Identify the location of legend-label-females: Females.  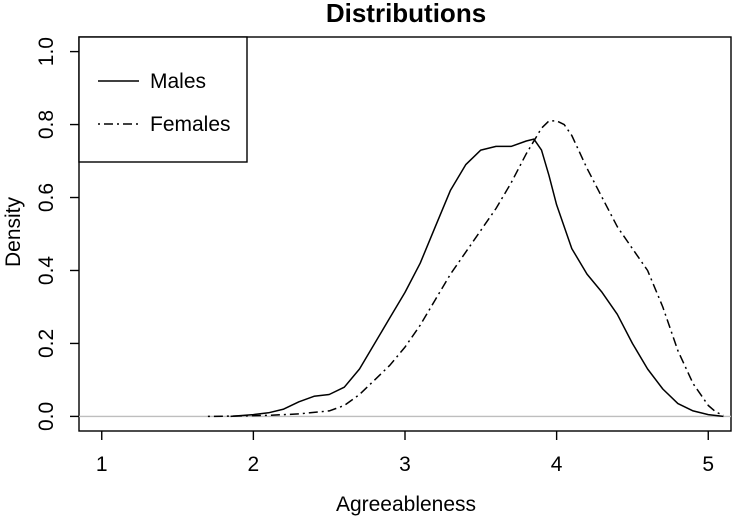
(190, 124).